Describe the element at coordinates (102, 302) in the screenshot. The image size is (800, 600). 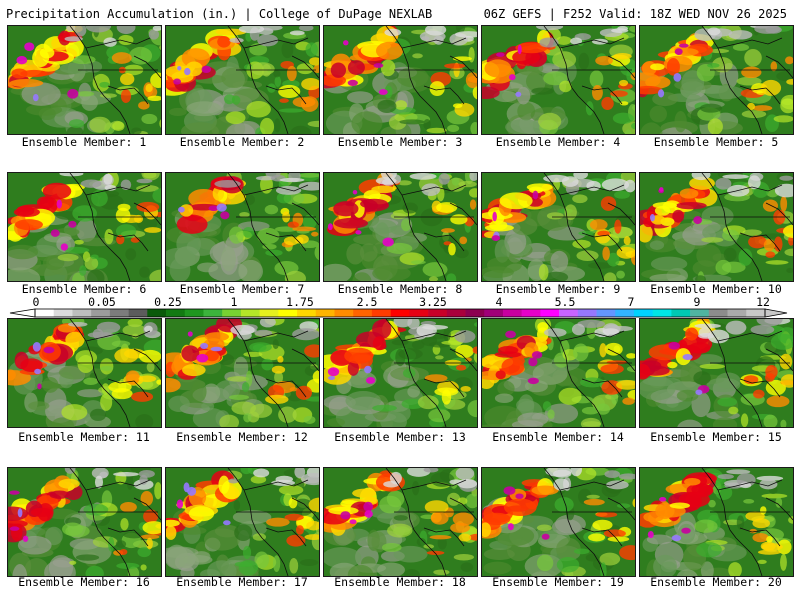
I see `colorbar-tick-label: 0.05` at that location.